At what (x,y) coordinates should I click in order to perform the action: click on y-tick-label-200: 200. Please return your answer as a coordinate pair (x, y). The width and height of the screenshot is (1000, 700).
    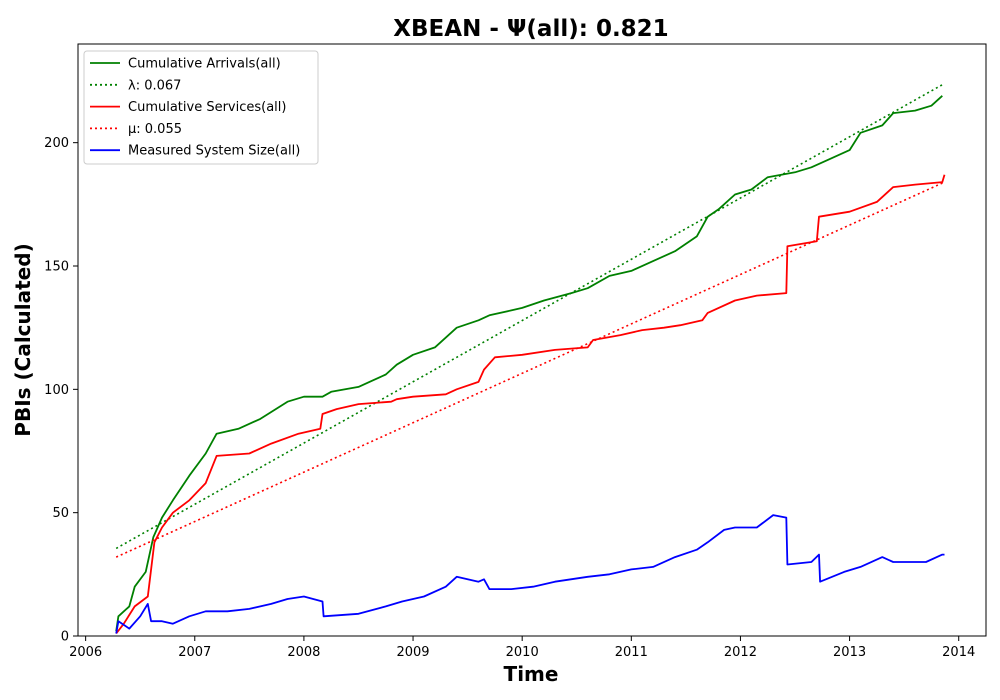
    Looking at the image, I should click on (56, 143).